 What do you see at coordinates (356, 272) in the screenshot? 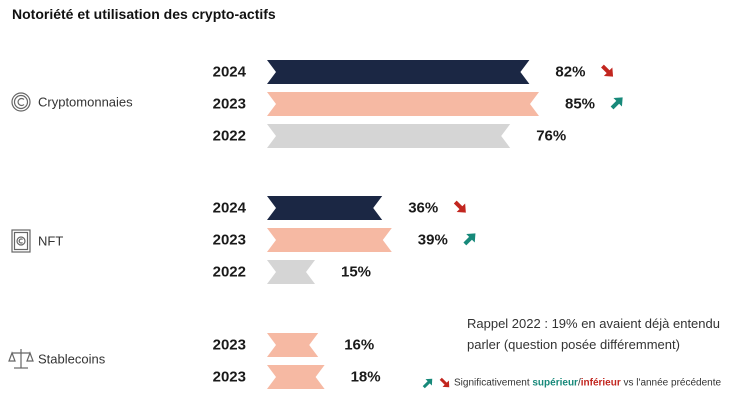
I see `value-label: 15%` at bounding box center [356, 272].